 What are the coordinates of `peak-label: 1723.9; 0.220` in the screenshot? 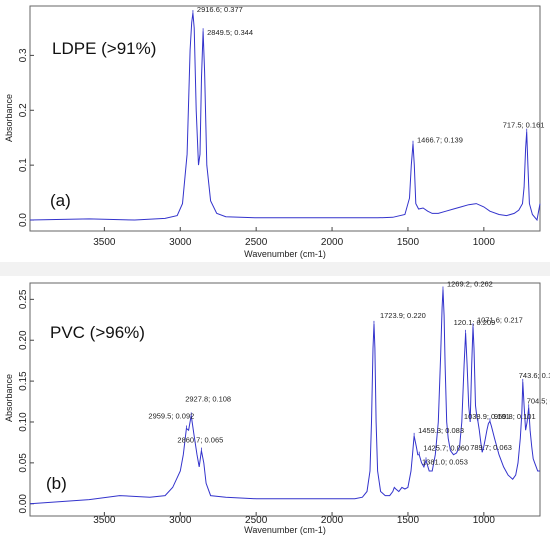 It's located at (403, 315).